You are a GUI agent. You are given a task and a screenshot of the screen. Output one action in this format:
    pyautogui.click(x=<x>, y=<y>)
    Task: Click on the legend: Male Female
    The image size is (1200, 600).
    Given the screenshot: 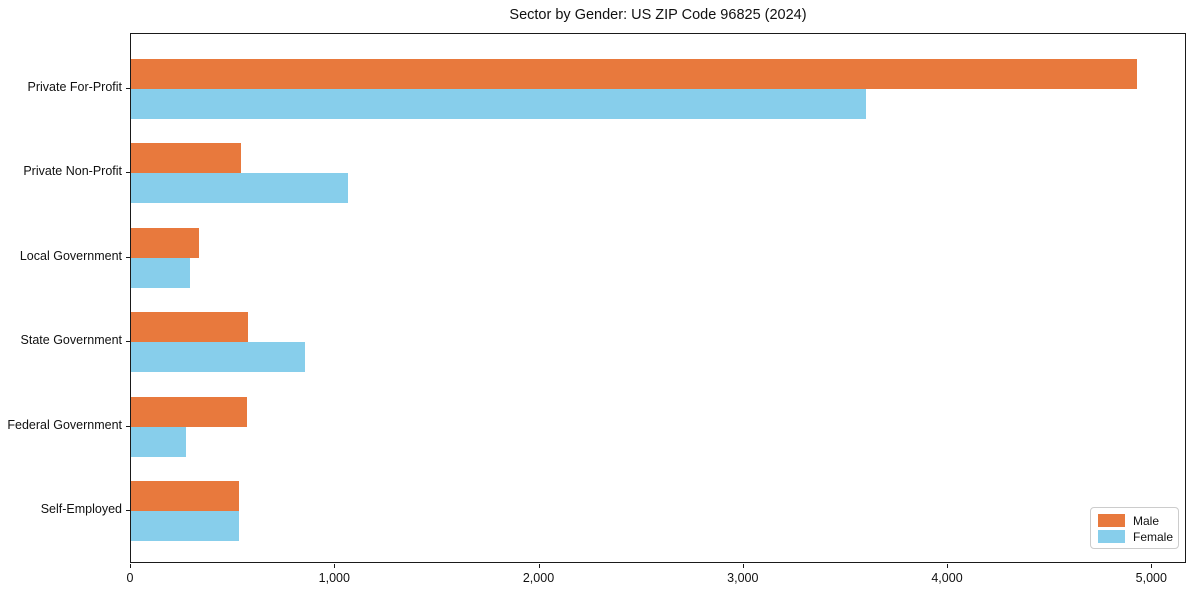 What is the action you would take?
    pyautogui.click(x=1134, y=528)
    